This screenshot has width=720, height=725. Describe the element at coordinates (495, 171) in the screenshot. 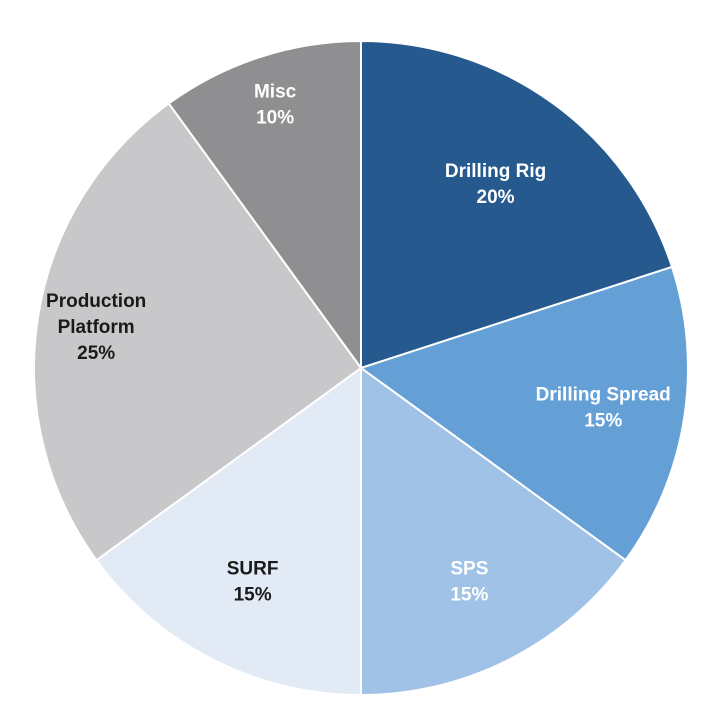

I see `slice-category-label: Drilling Rig` at that location.